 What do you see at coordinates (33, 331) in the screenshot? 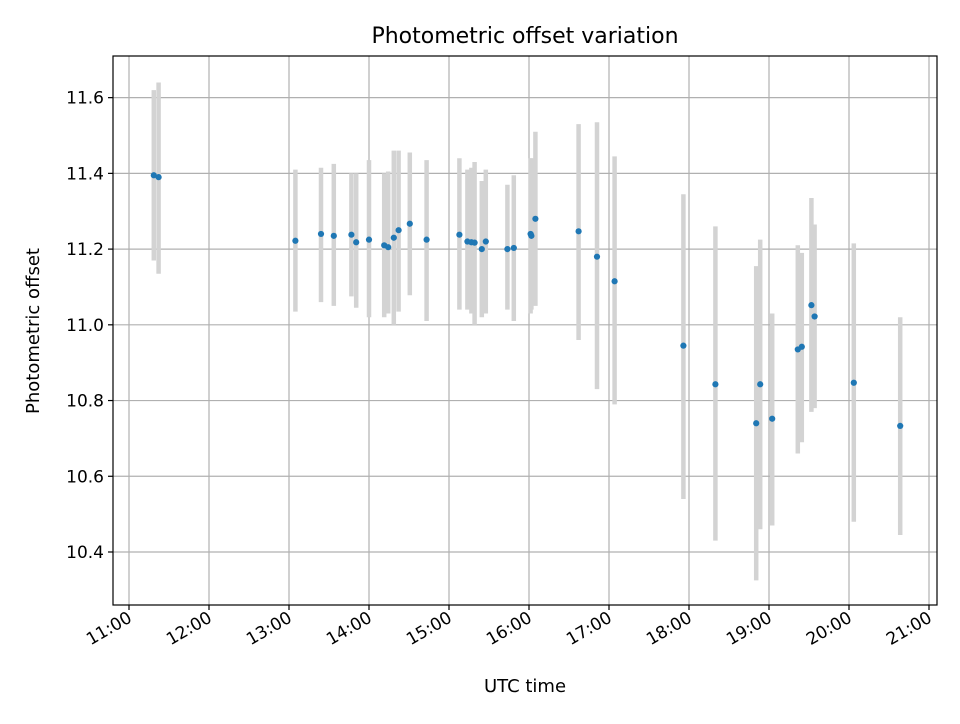
I see `y-axis-label: Photometric offset` at bounding box center [33, 331].